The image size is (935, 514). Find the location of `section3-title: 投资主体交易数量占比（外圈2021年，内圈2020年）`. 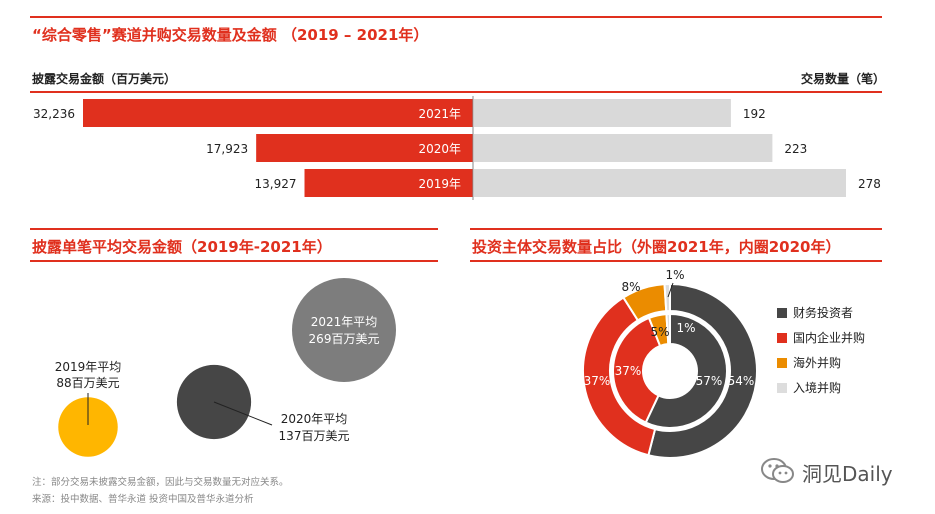

section3-title: 投资主体交易数量占比（外圈2021年，内圈2020年） is located at coordinates (656, 247).